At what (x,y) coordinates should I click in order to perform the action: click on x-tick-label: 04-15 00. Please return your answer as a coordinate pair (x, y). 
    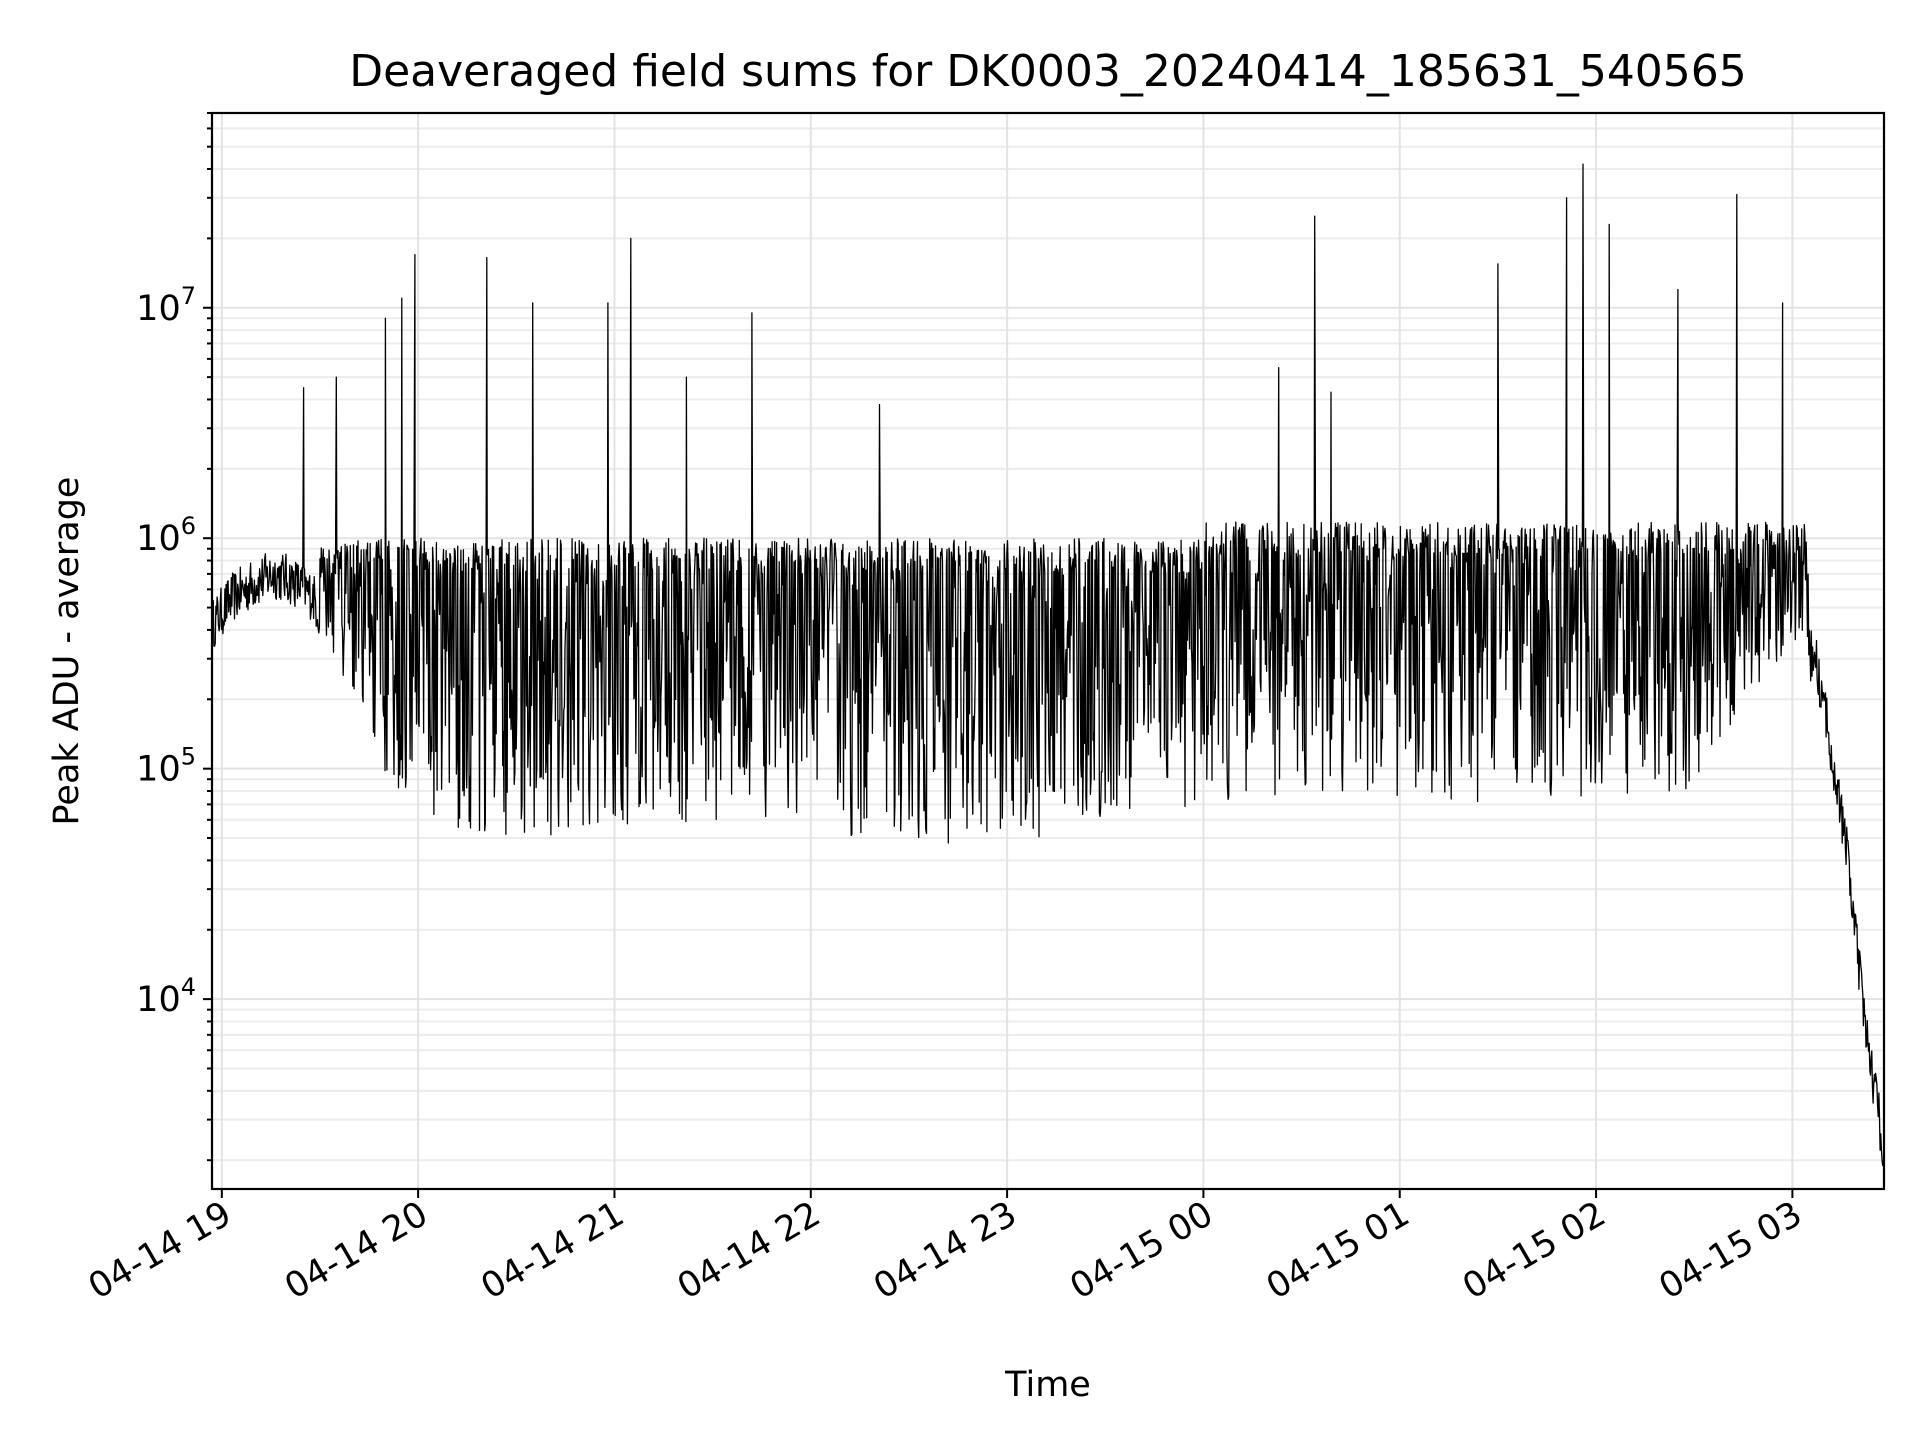
    Looking at the image, I should click on (1142, 1250).